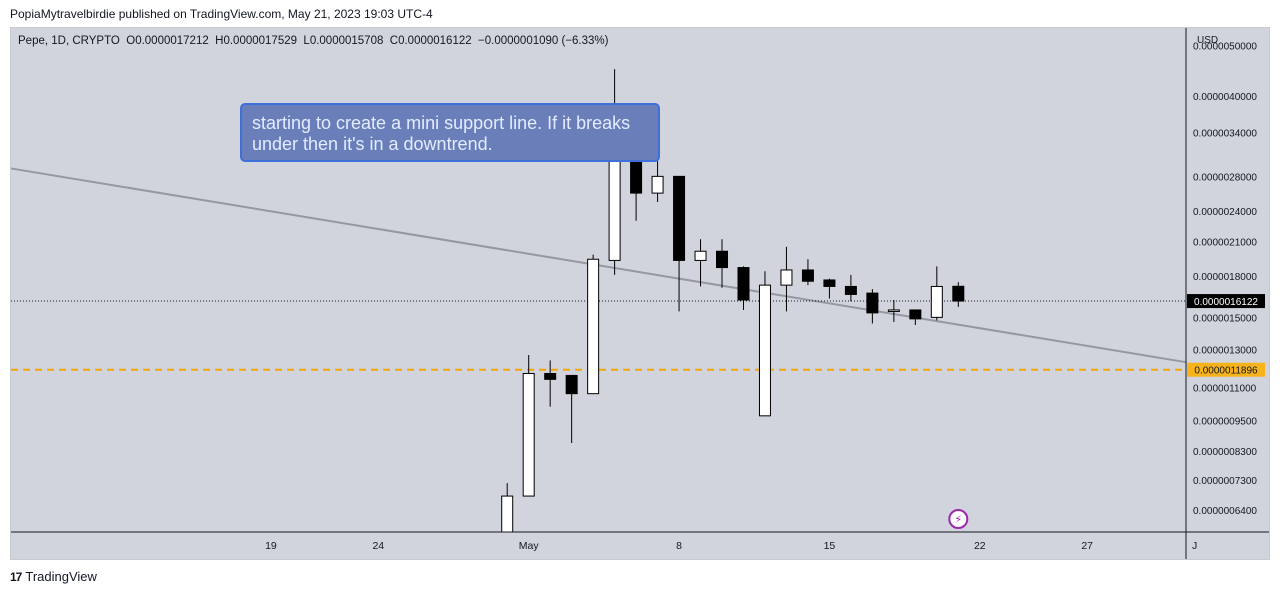 This screenshot has width=1280, height=595. I want to click on tradingview-logo-icon: 17, so click(16, 576).